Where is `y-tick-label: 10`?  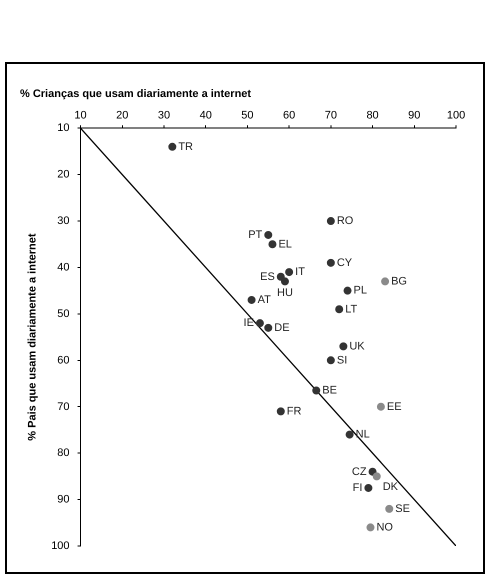
y-tick-label: 10 is located at coordinates (63, 128).